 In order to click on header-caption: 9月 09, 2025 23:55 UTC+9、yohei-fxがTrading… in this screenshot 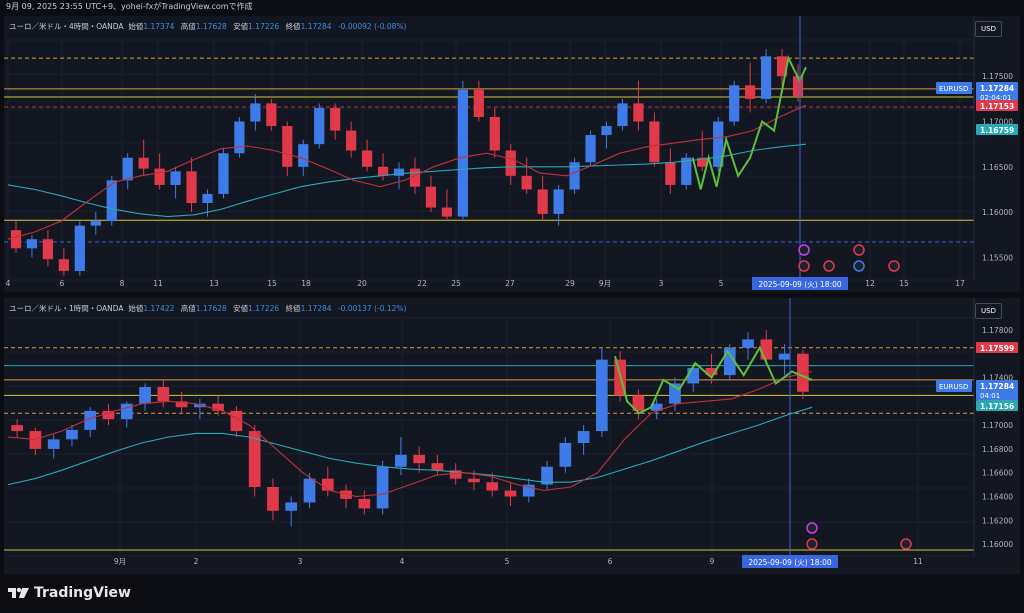, I will do `click(129, 6)`.